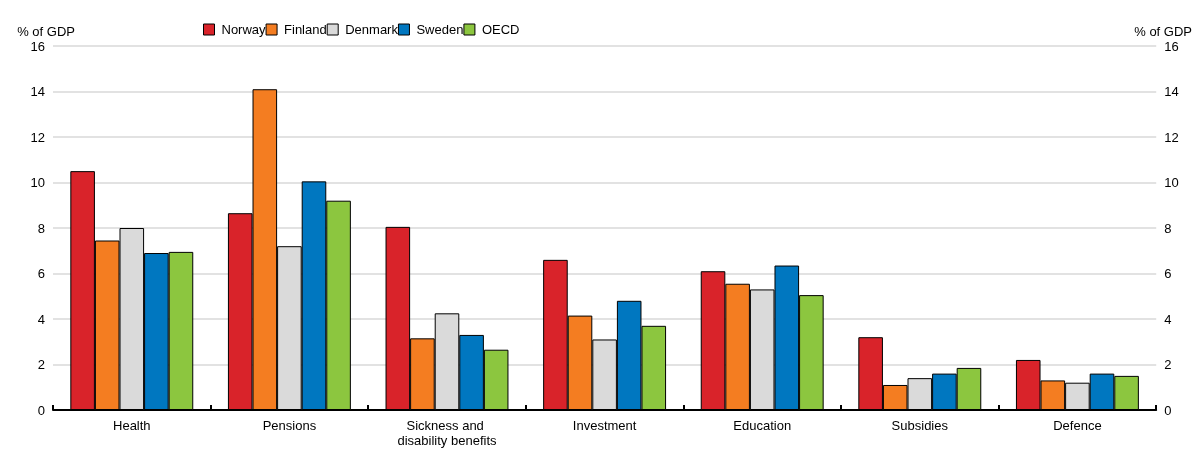  Describe the element at coordinates (1168, 273) in the screenshot. I see `y2-tick-label: 6` at that location.